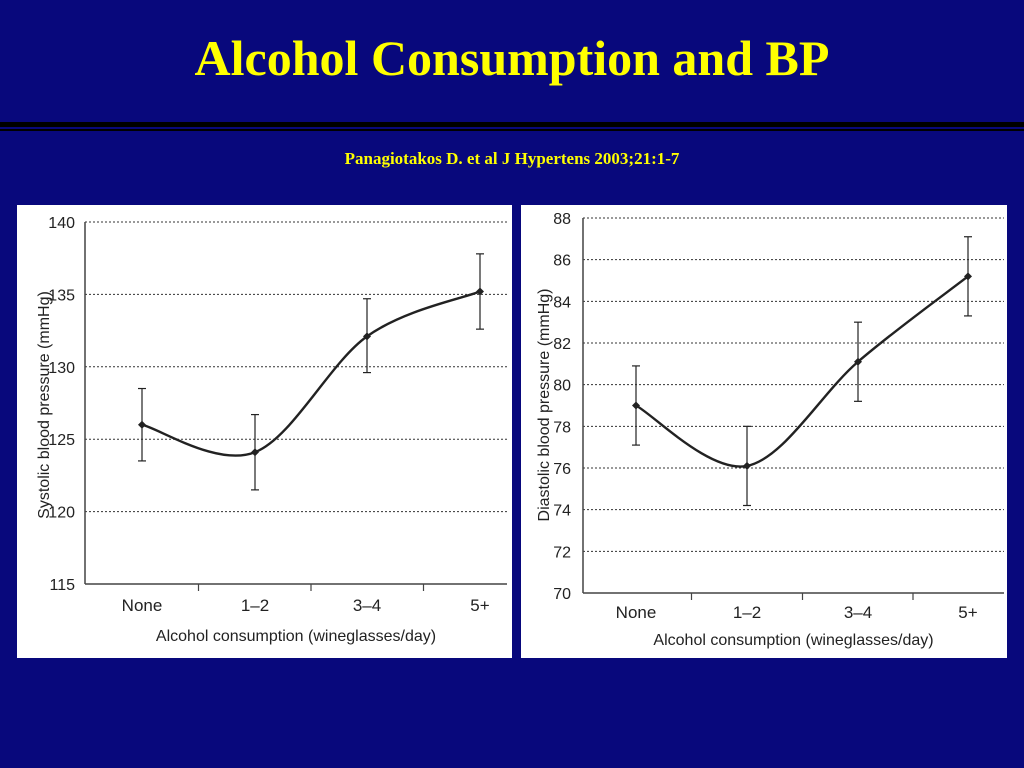  Describe the element at coordinates (44, 405) in the screenshot. I see `y-axis-label: Systolic blood pressure (mmHg)` at that location.